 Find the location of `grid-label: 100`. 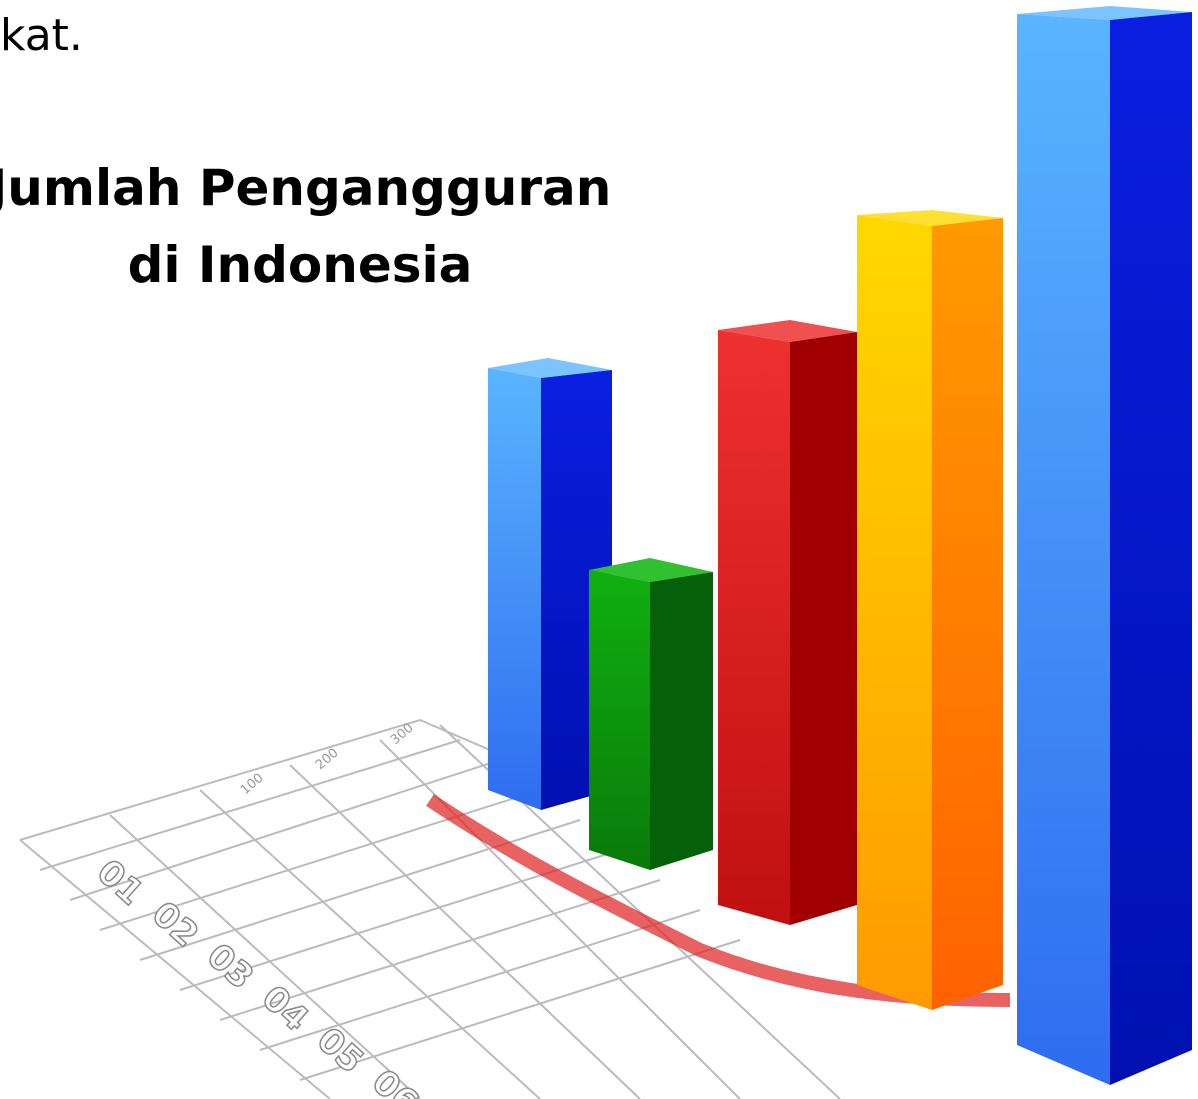

grid-label: 100 is located at coordinates (252, 784).